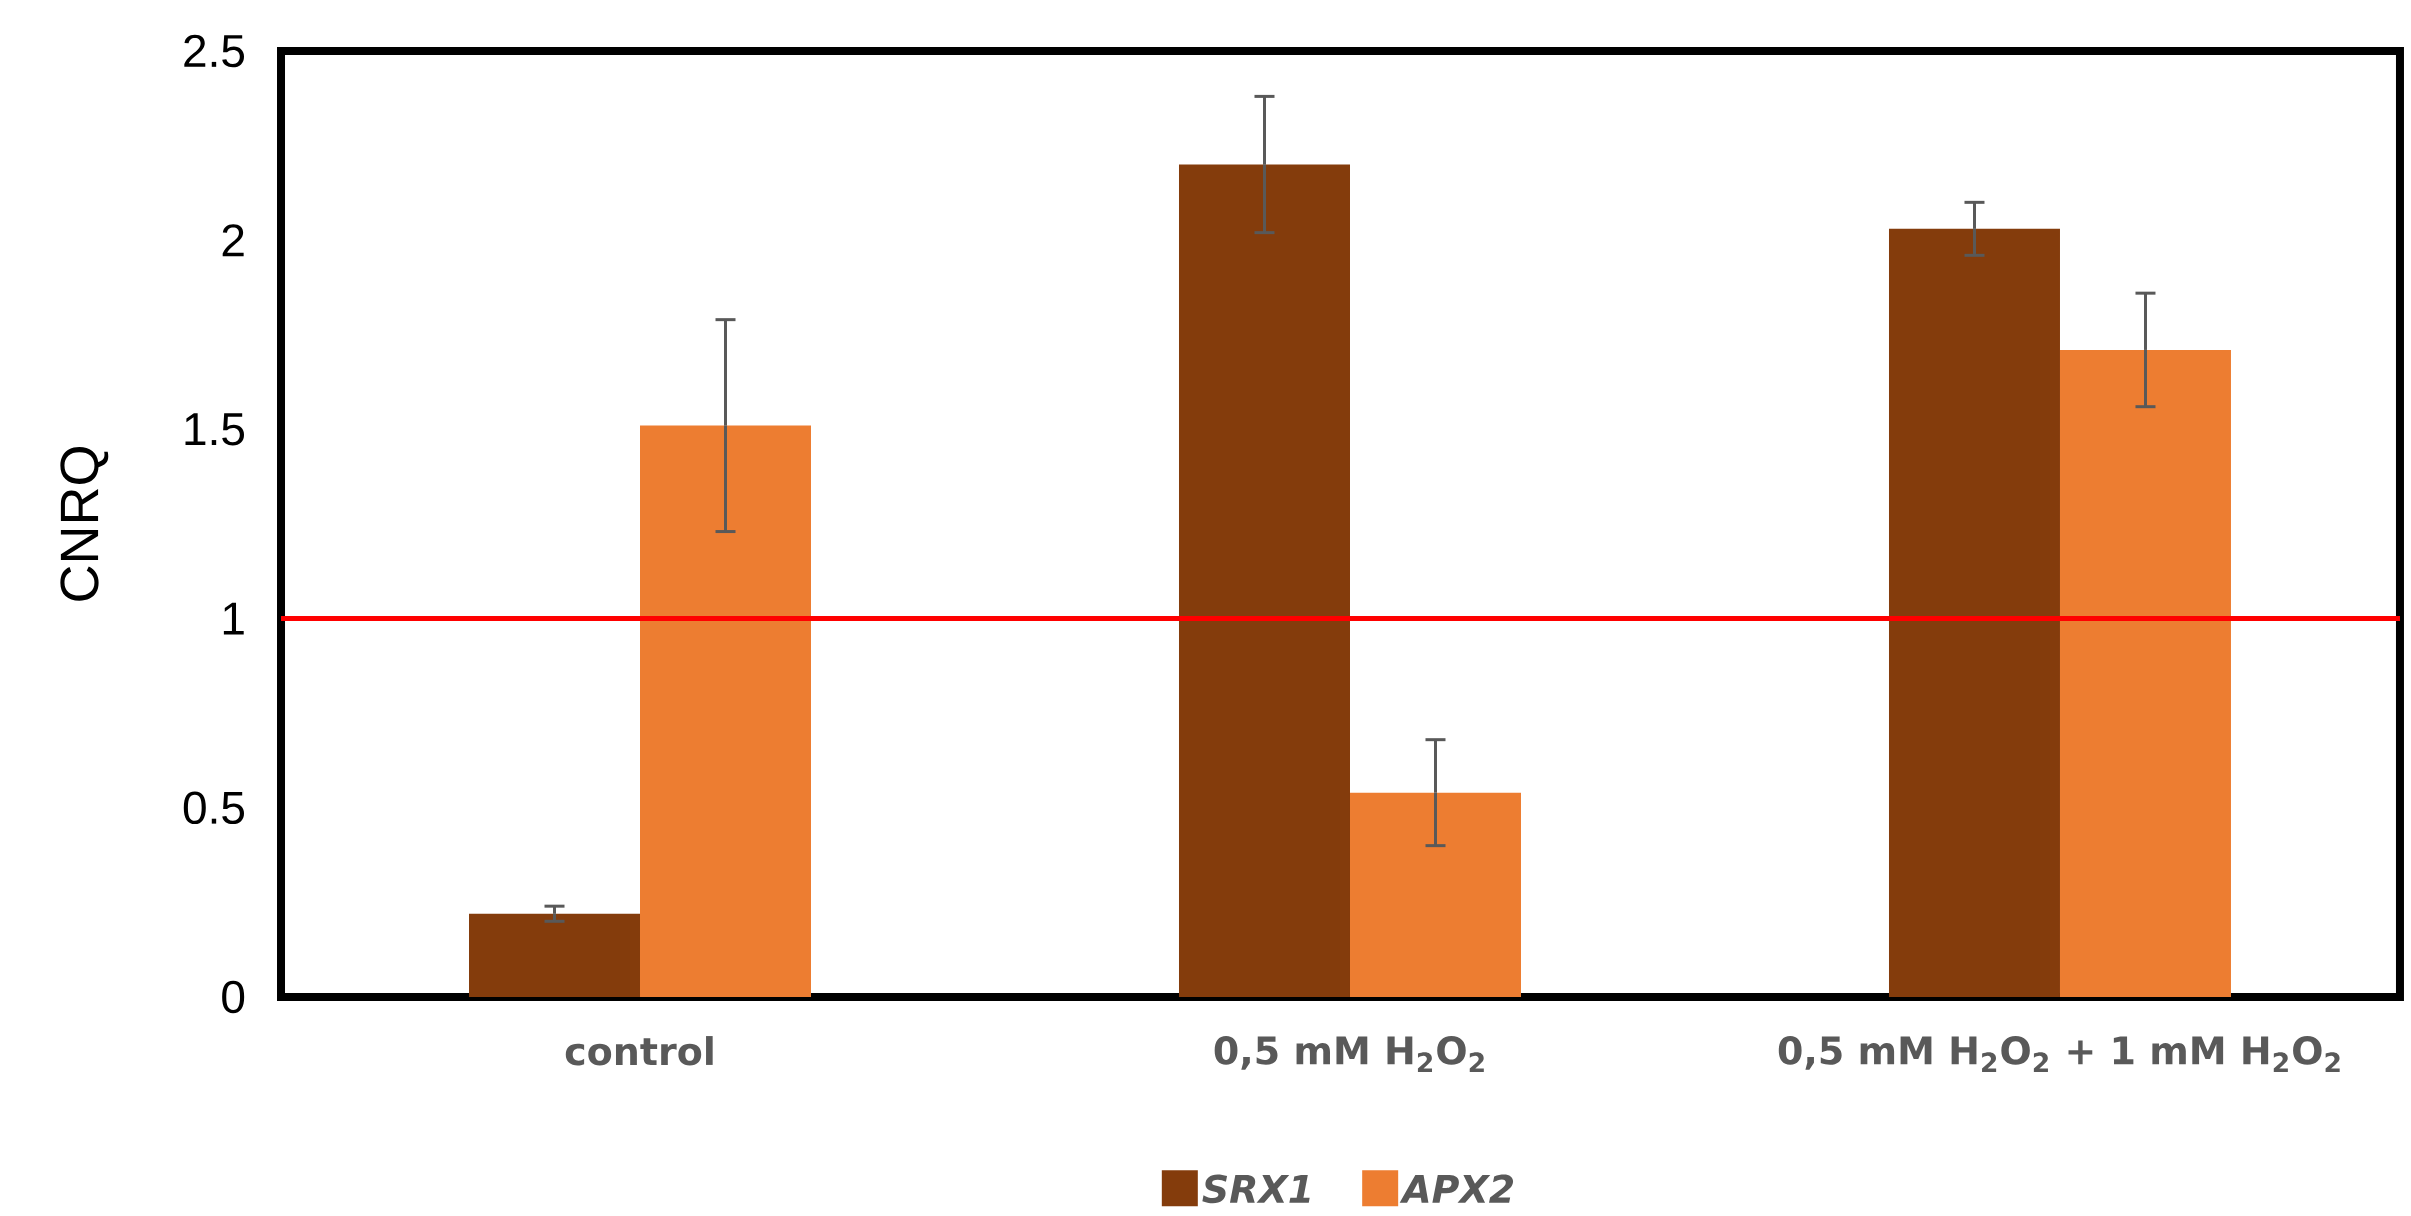  Describe the element at coordinates (639, 1051) in the screenshot. I see `x-tick-label: control` at that location.